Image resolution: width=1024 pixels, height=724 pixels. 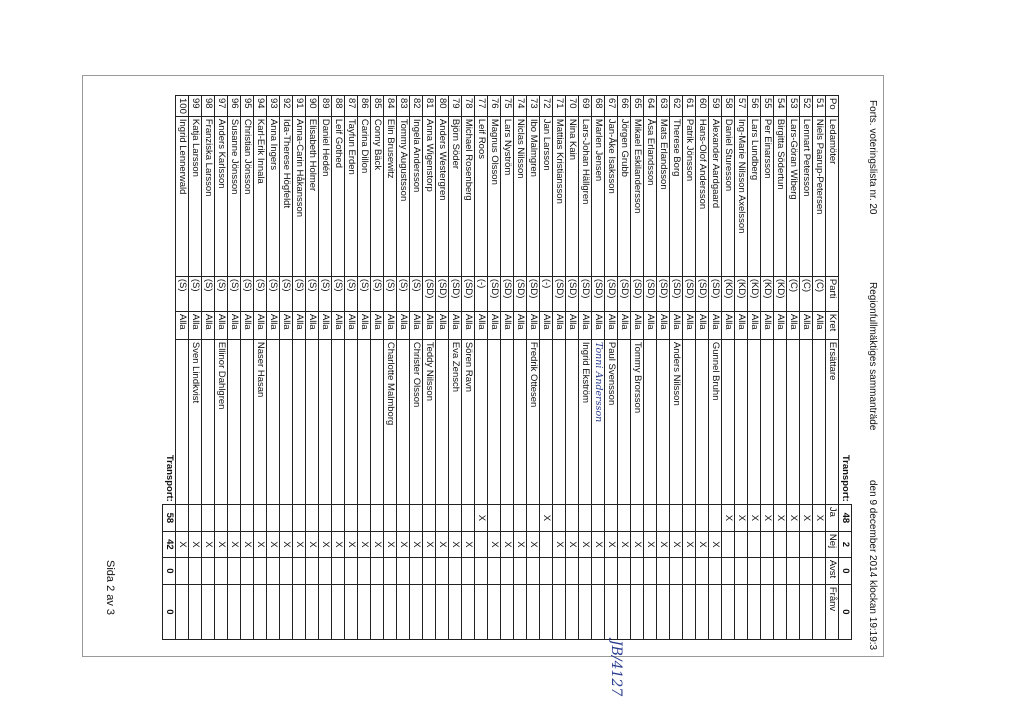 I want to click on member: Mikael Eskilandersson, so click(x=637, y=196).